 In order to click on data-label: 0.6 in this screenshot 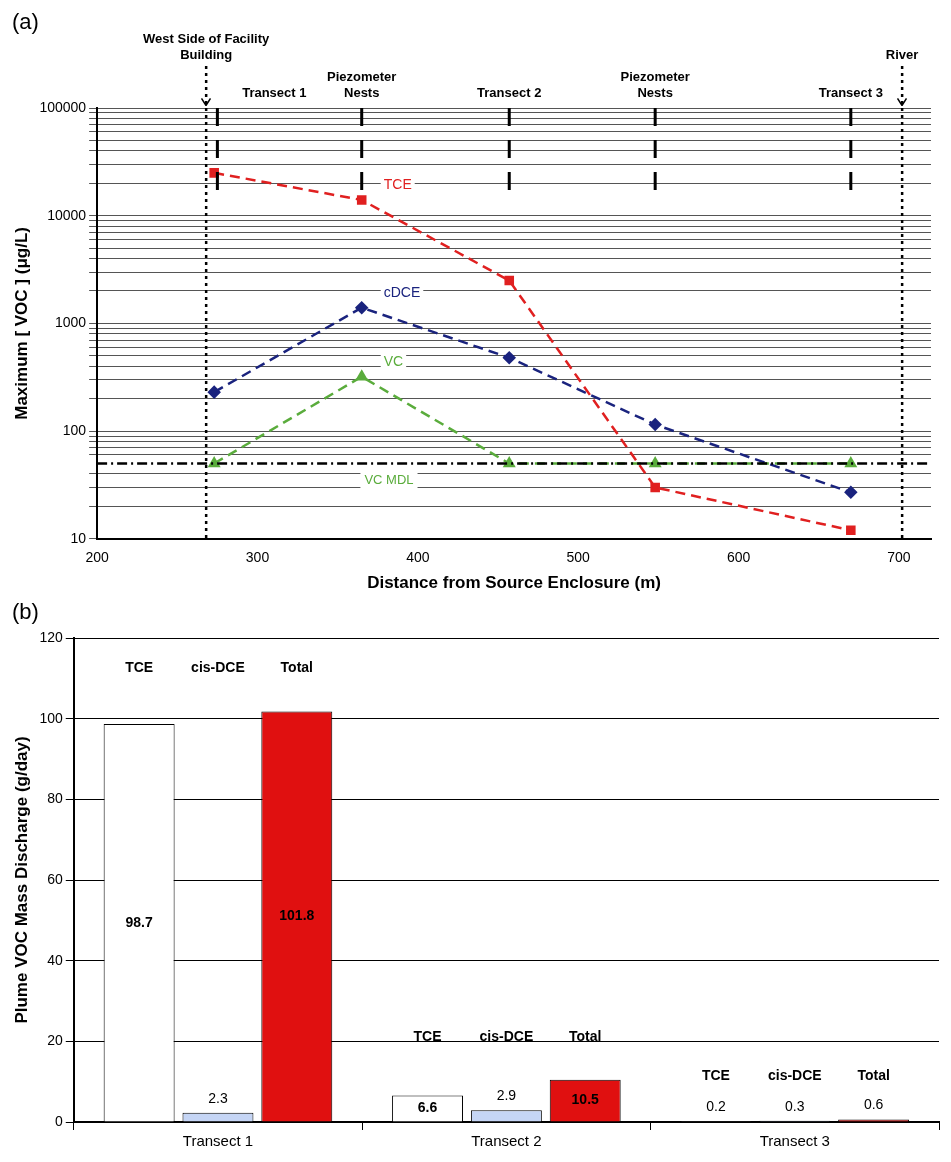, I will do `click(873, 1104)`.